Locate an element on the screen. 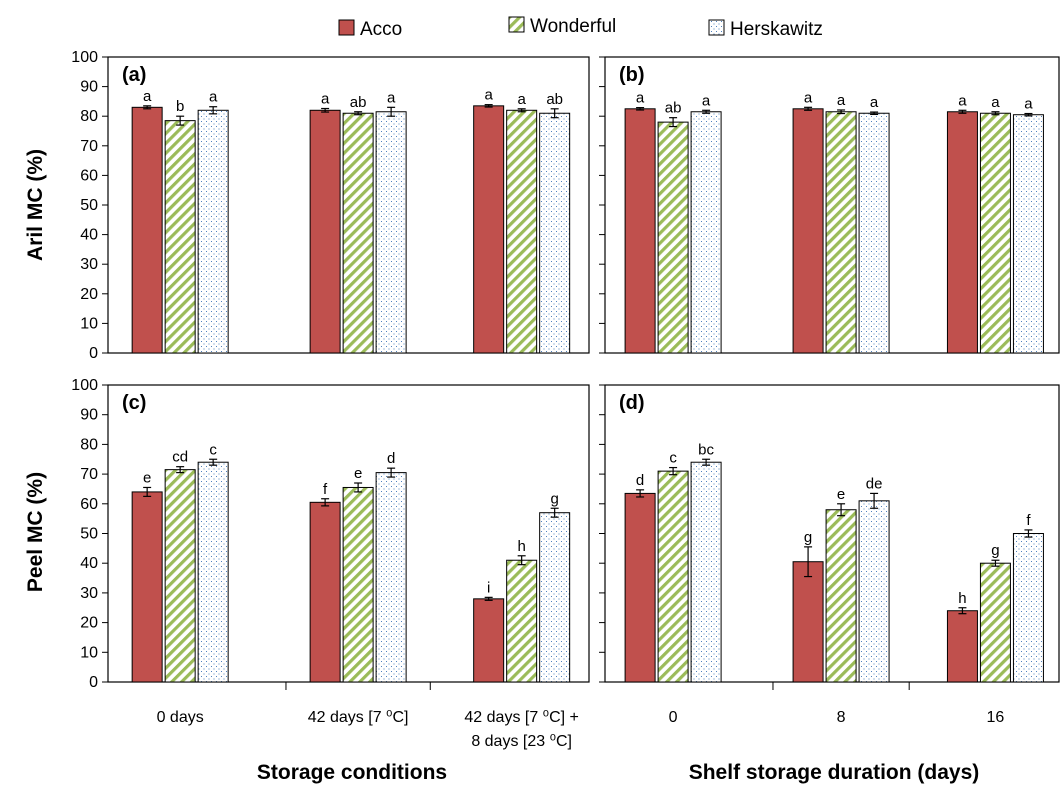 Image resolution: width=1060 pixels, height=785 pixels. significance-letter: i is located at coordinates (488, 587).